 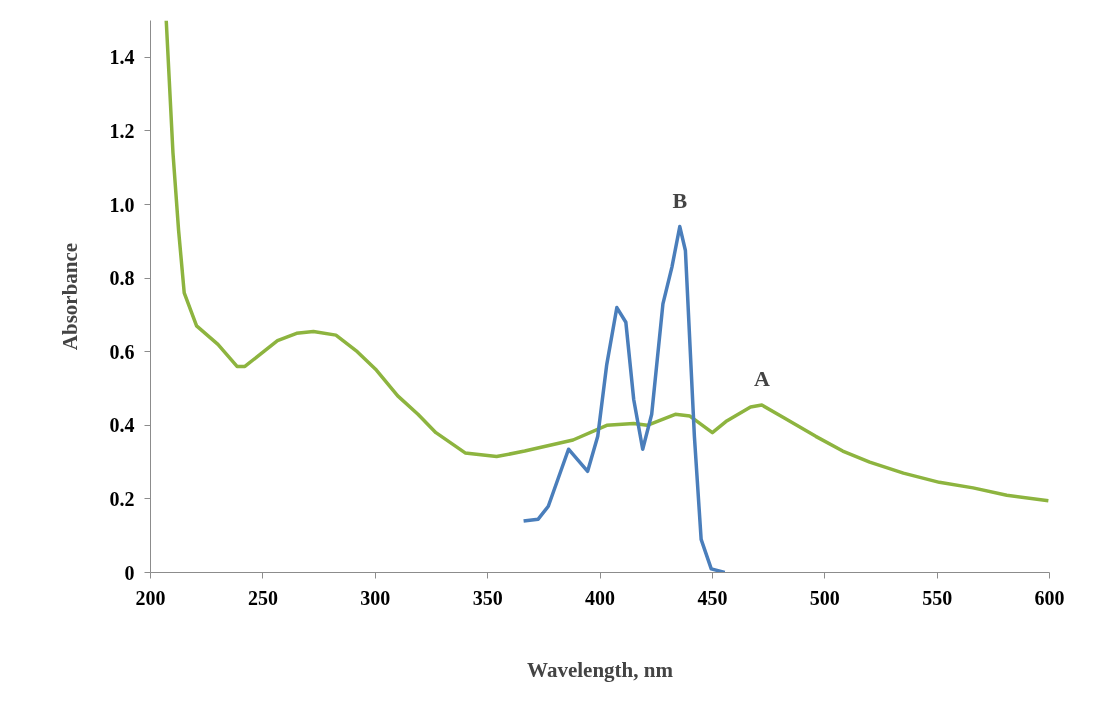 What do you see at coordinates (122, 57) in the screenshot?
I see `y-tick-label: 1.4` at bounding box center [122, 57].